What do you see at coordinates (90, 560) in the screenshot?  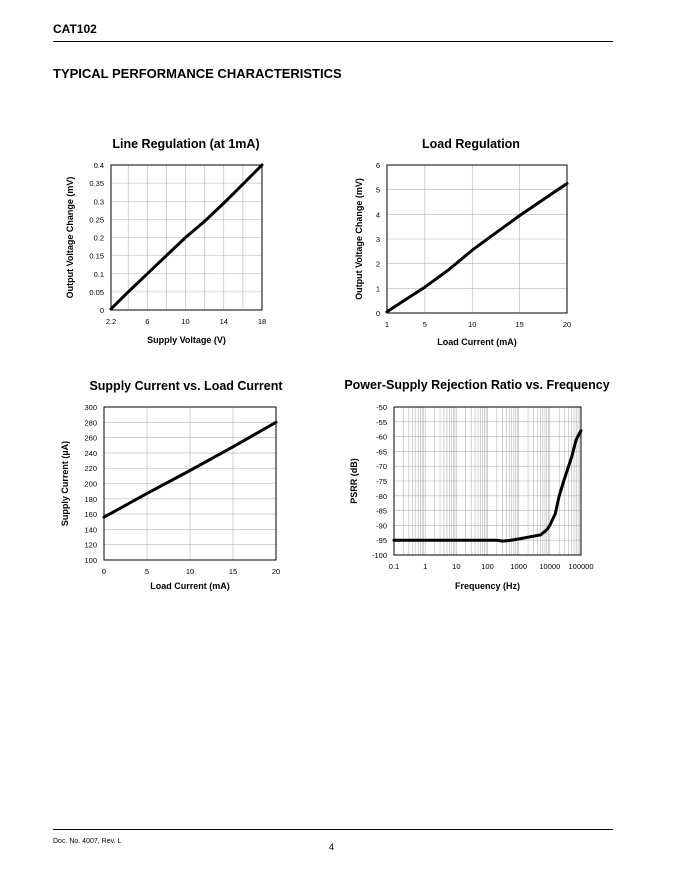 I see `chart-3-ytick-label: 100` at bounding box center [90, 560].